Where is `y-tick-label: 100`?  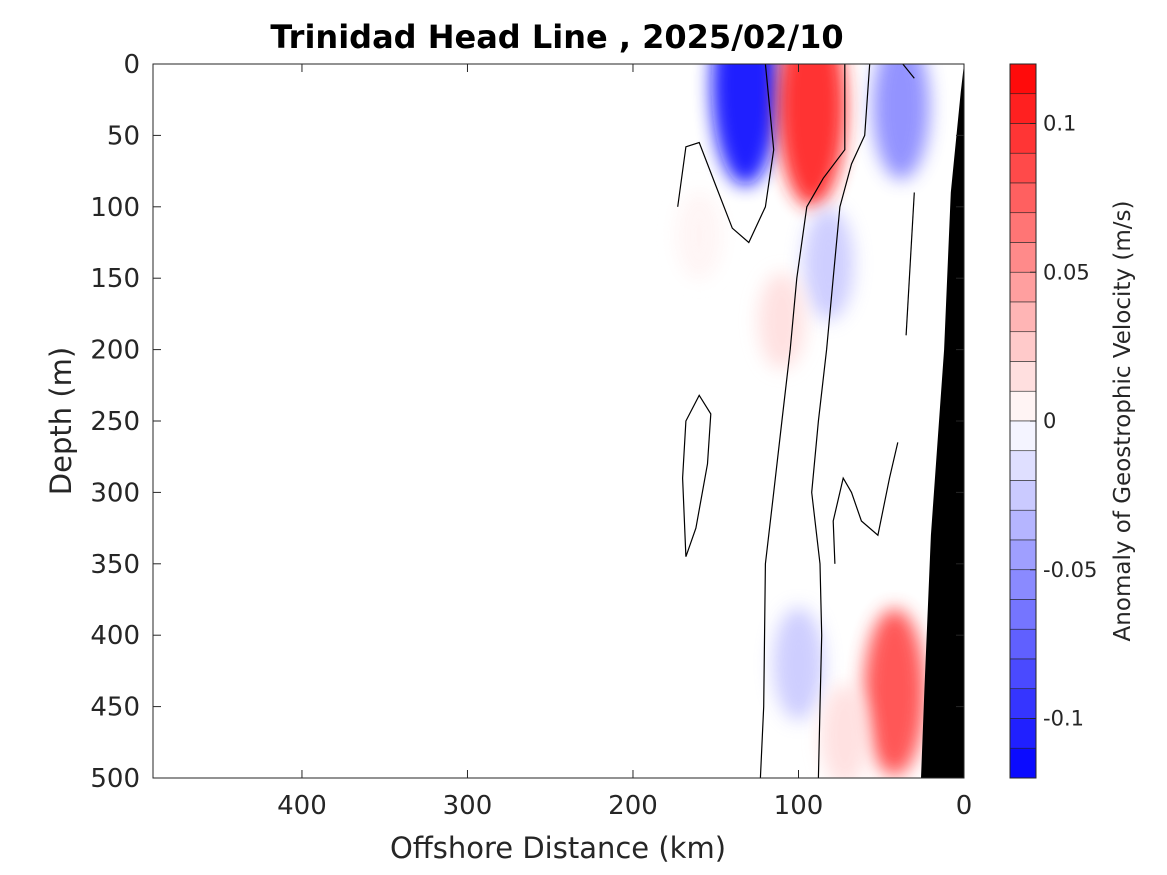 y-tick-label: 100 is located at coordinates (115, 208).